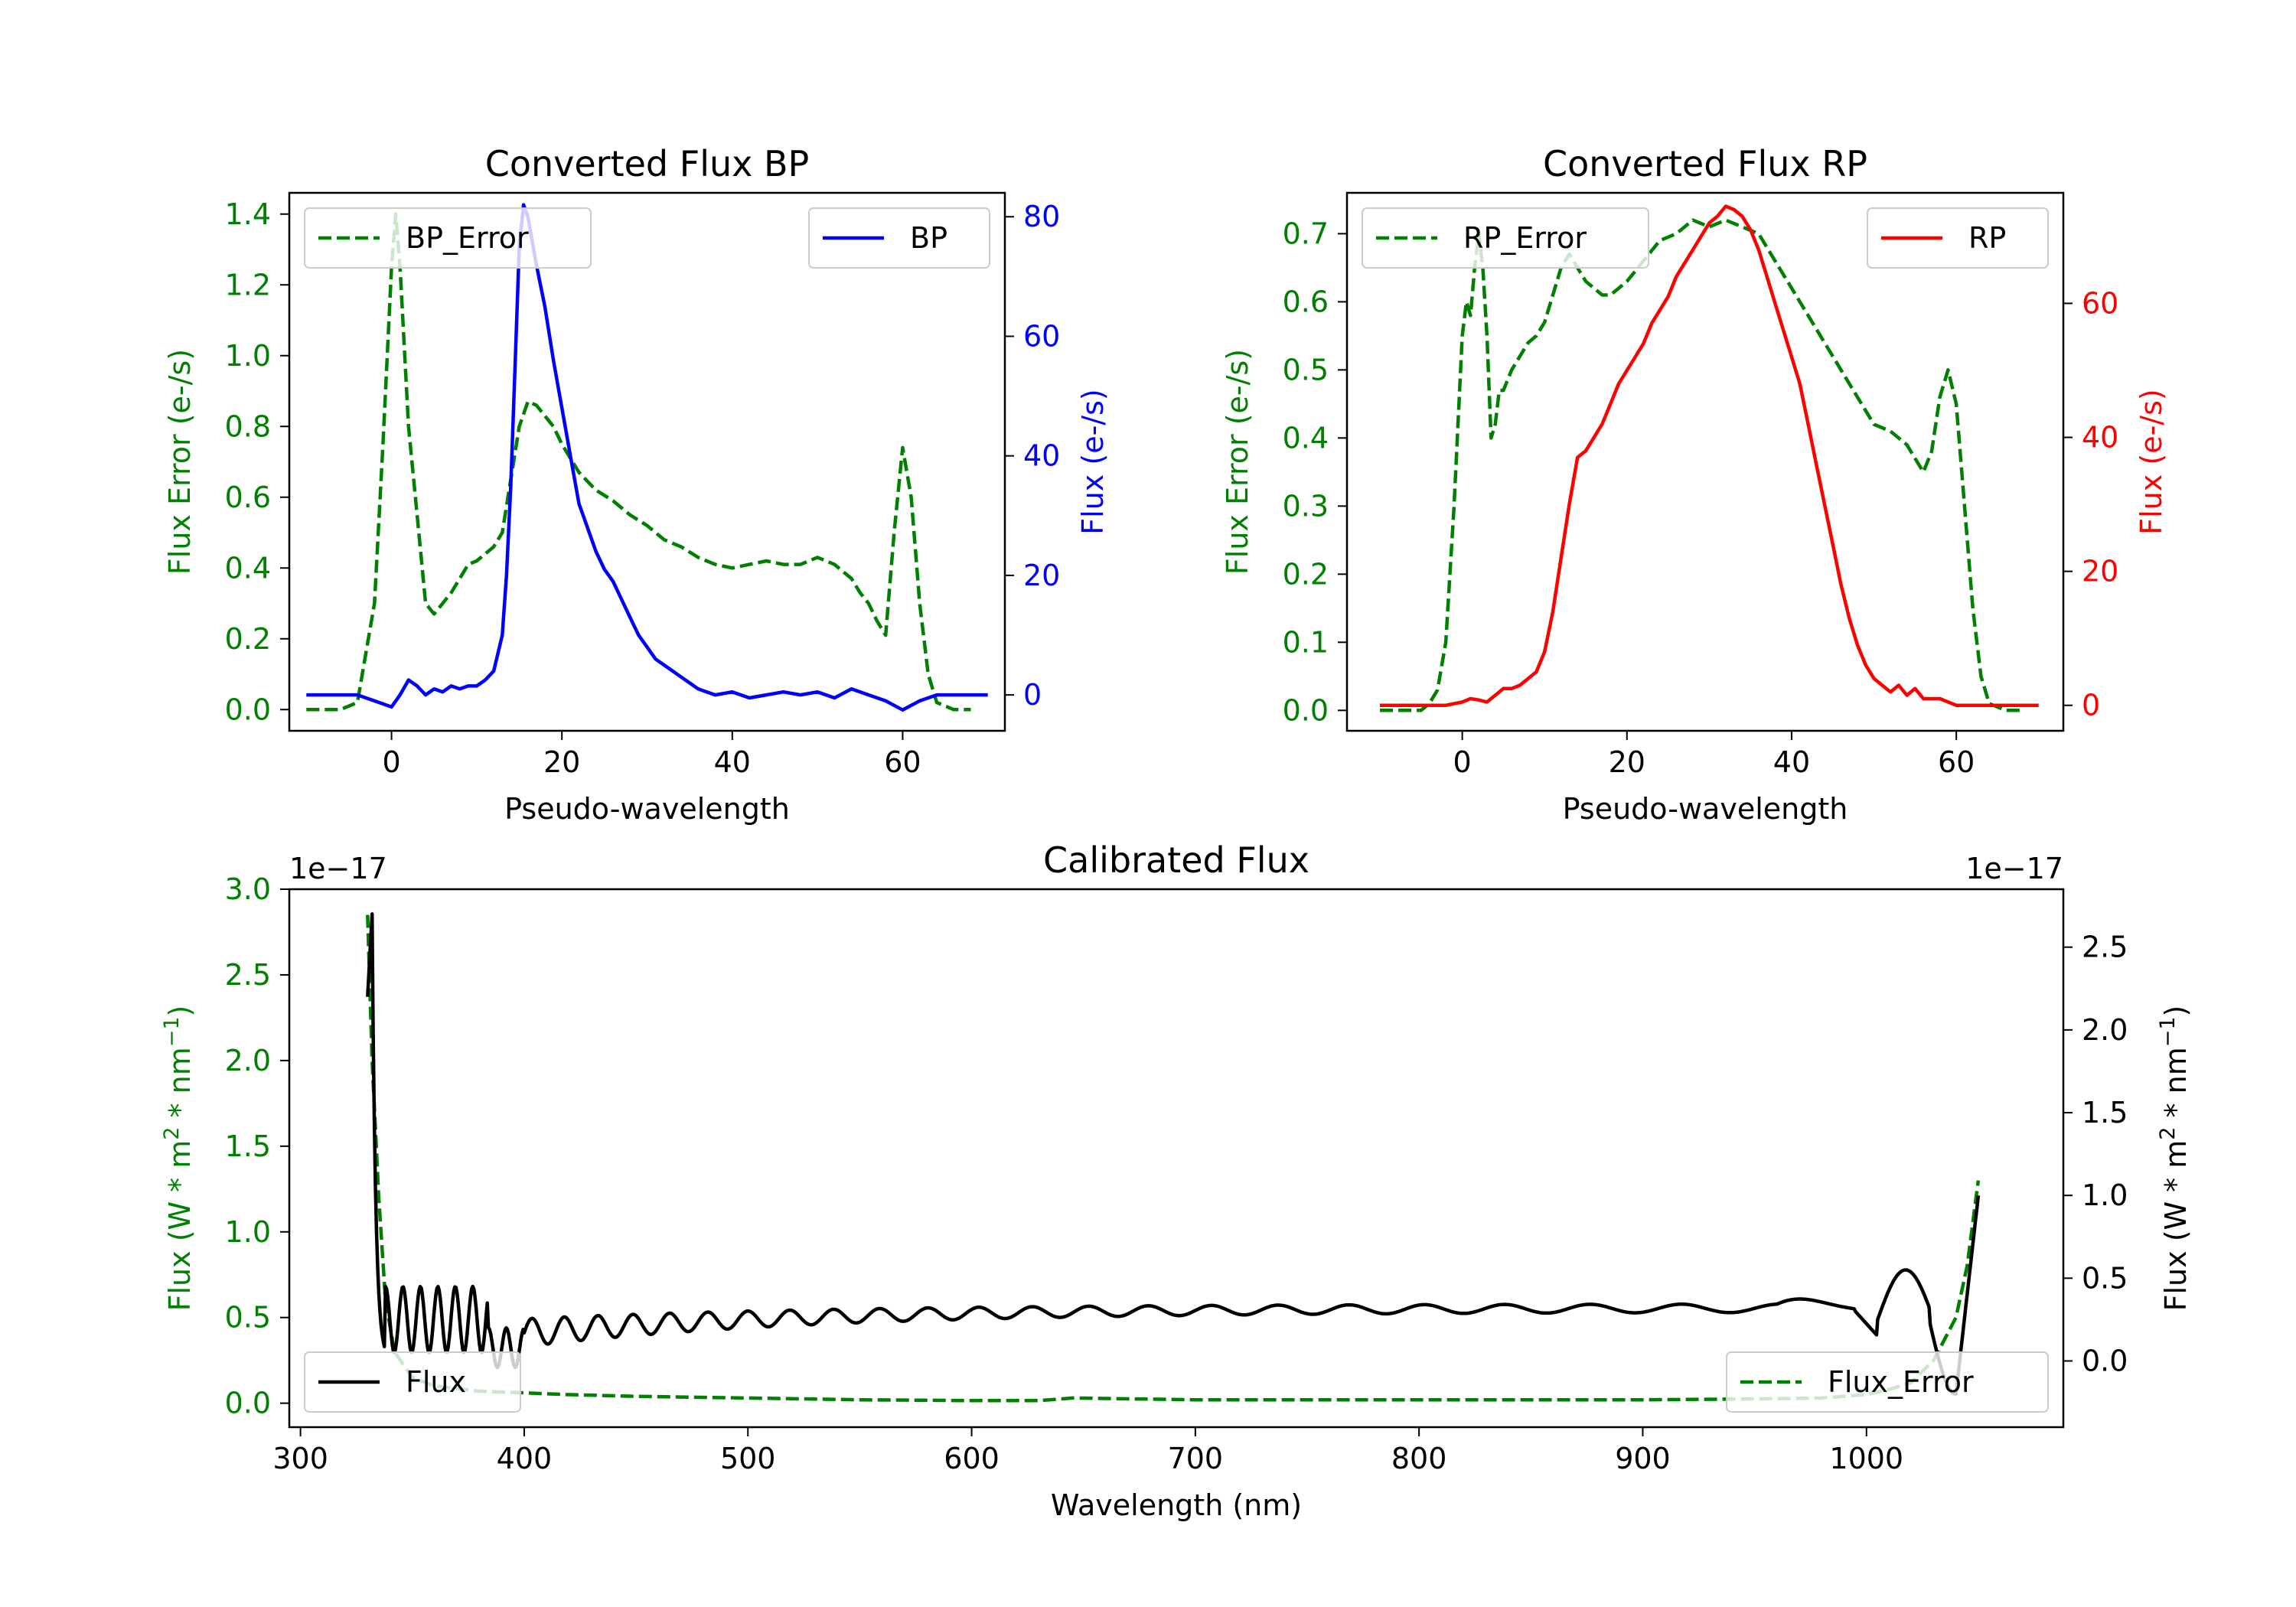  What do you see at coordinates (1709, 455) in the screenshot?
I see `series-line-rp` at bounding box center [1709, 455].